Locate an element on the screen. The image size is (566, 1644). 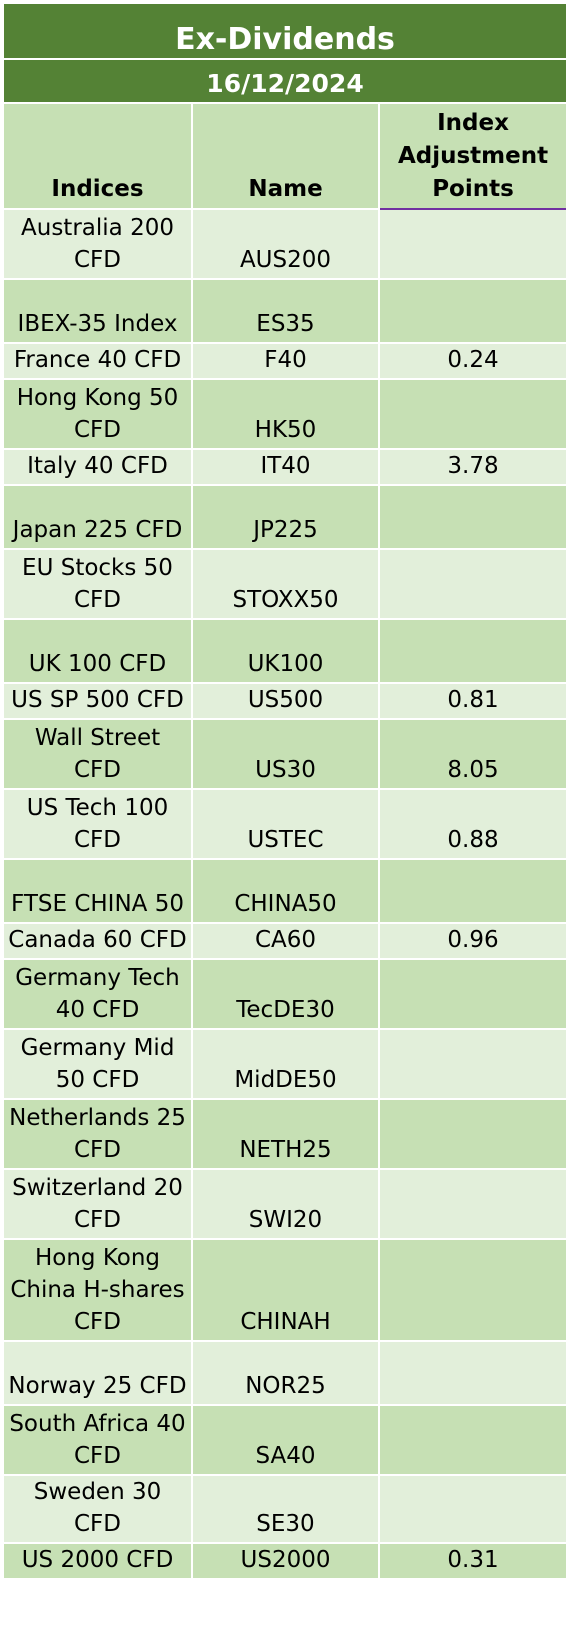
index-cell: Australia 200 CFD is located at coordinates (97, 244).